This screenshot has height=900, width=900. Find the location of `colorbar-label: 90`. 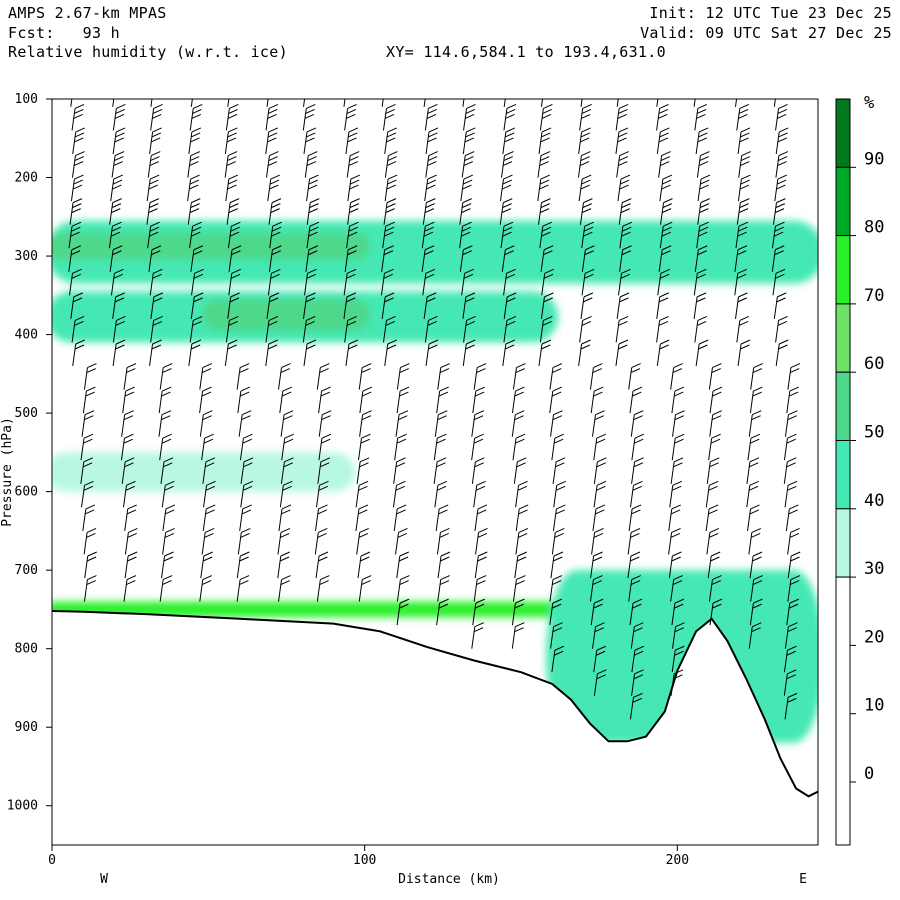

colorbar-label: 90 is located at coordinates (874, 159).